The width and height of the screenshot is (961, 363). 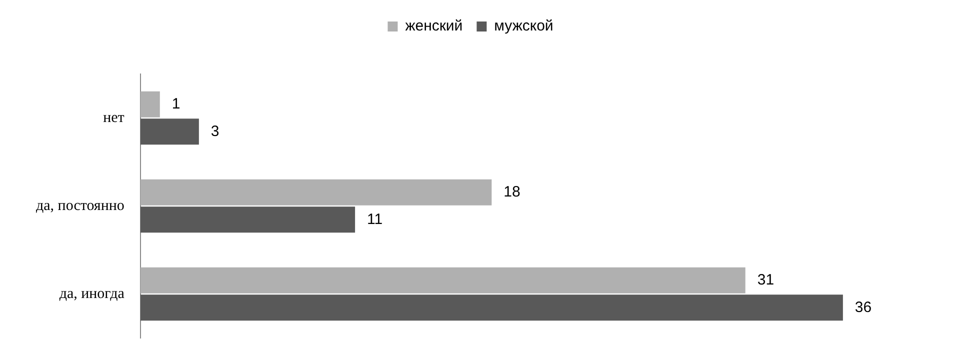 I want to click on y-tick-label: нет, so click(x=114, y=118).